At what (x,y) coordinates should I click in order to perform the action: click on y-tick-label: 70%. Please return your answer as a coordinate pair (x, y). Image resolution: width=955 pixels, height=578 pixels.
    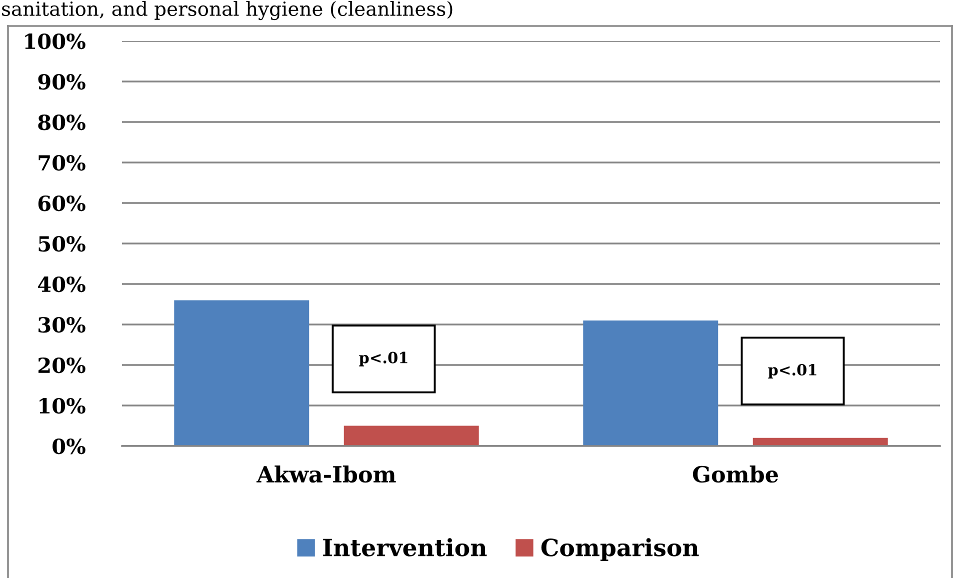
    Looking at the image, I should click on (62, 162).